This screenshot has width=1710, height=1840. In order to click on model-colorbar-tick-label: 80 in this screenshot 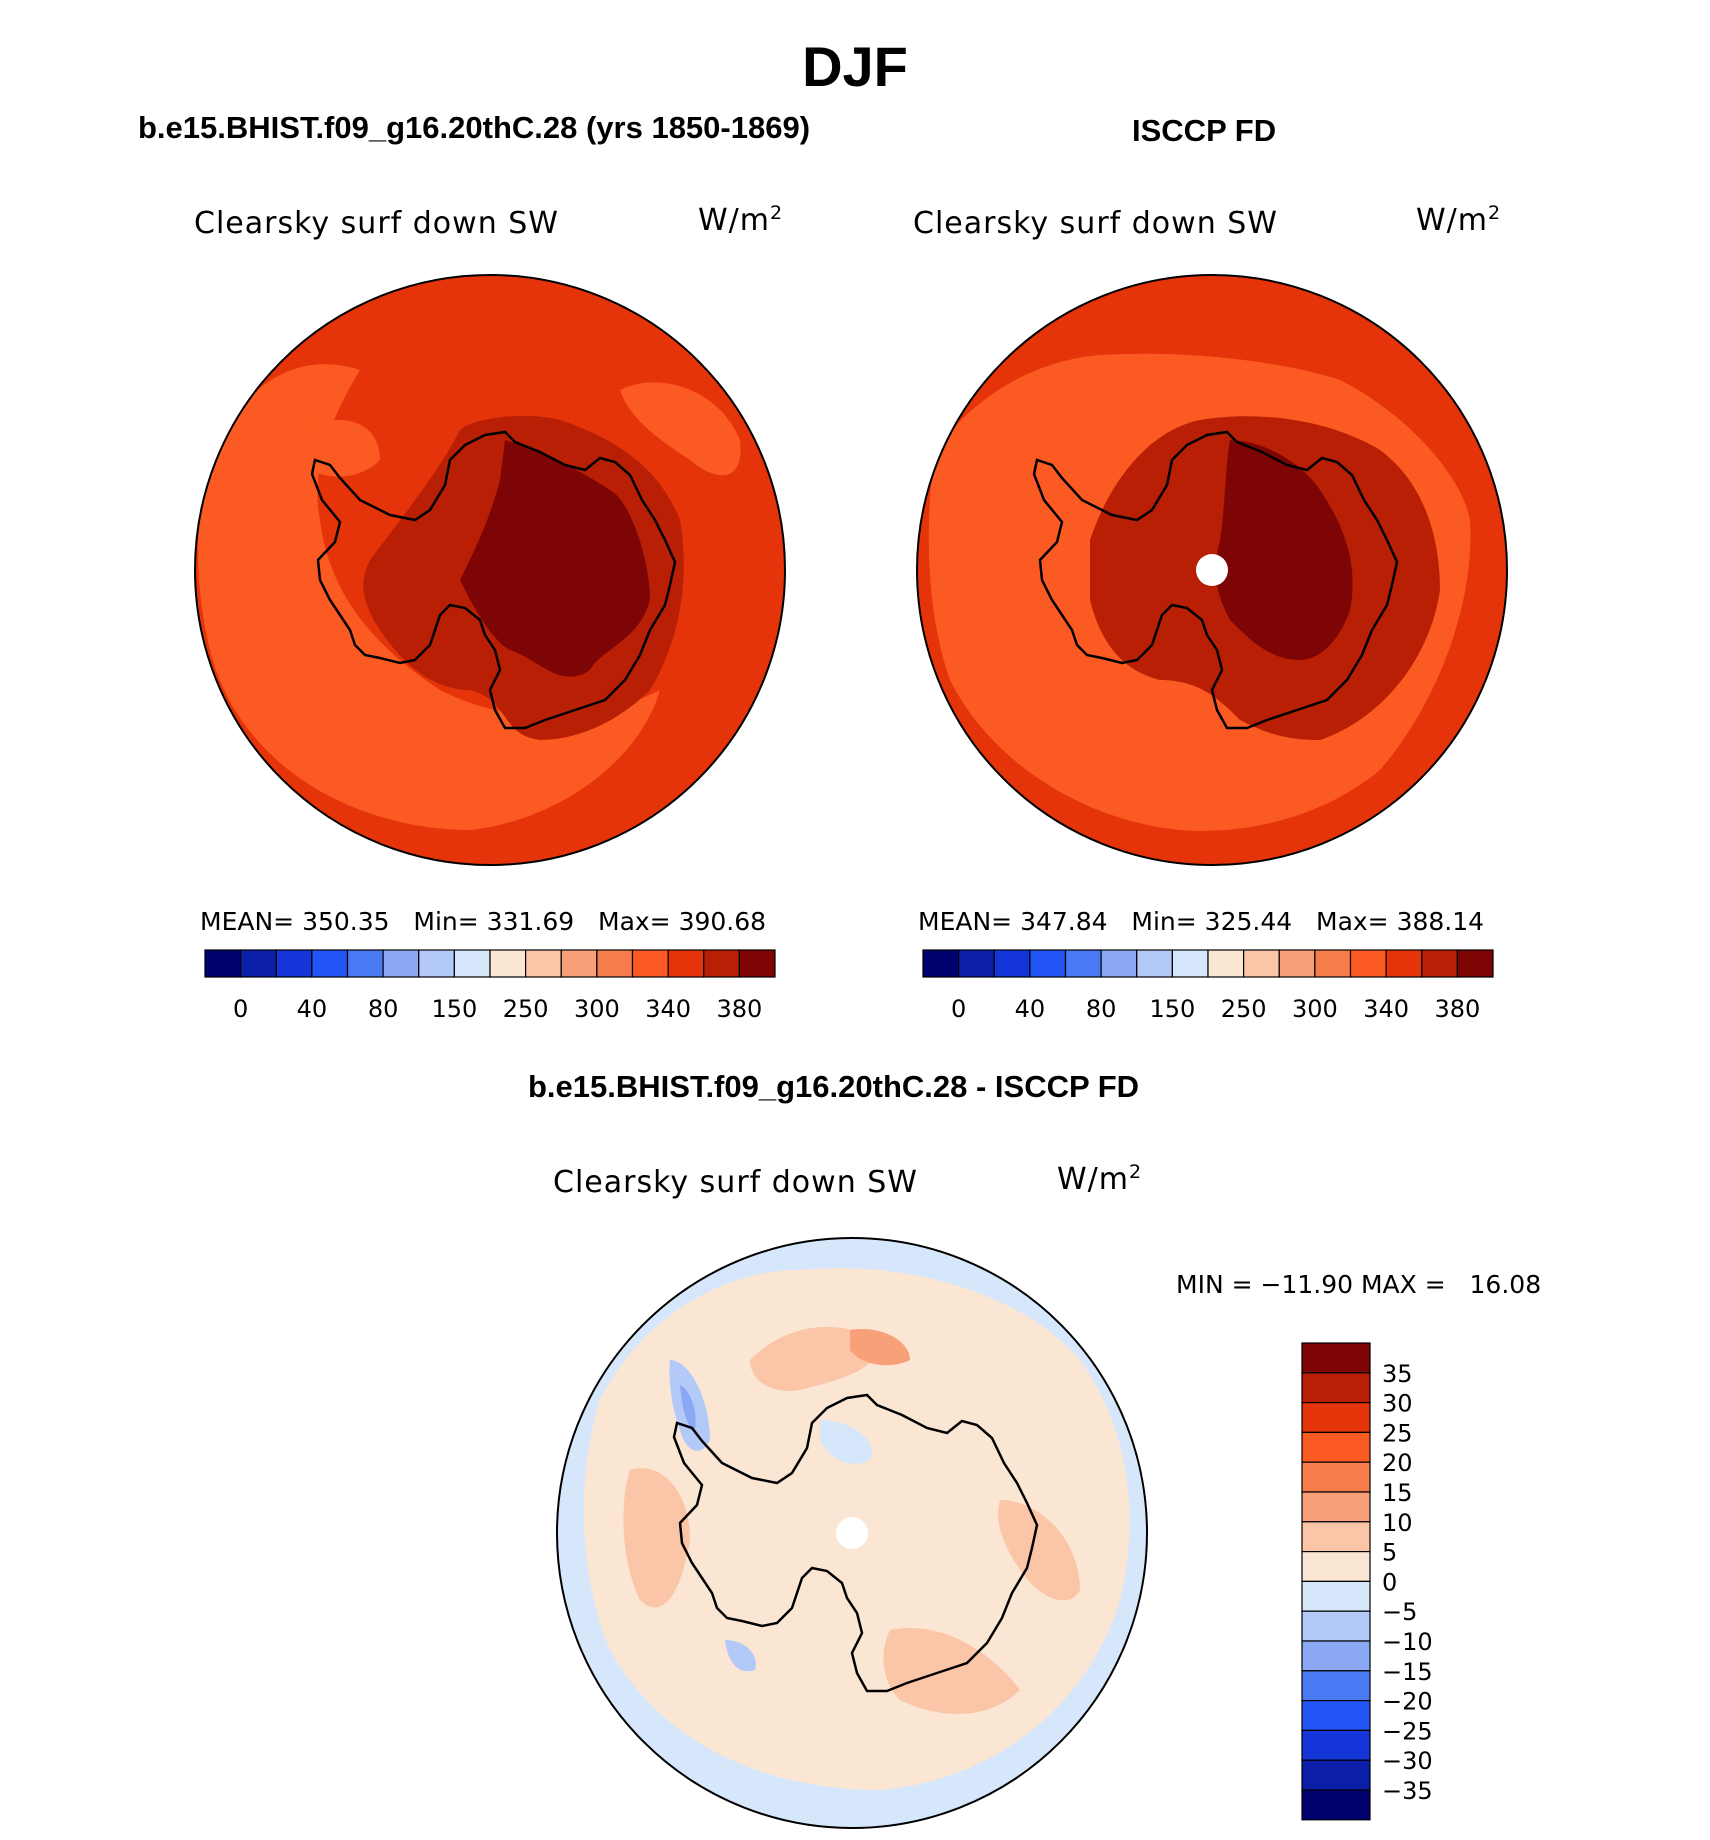, I will do `click(383, 1009)`.